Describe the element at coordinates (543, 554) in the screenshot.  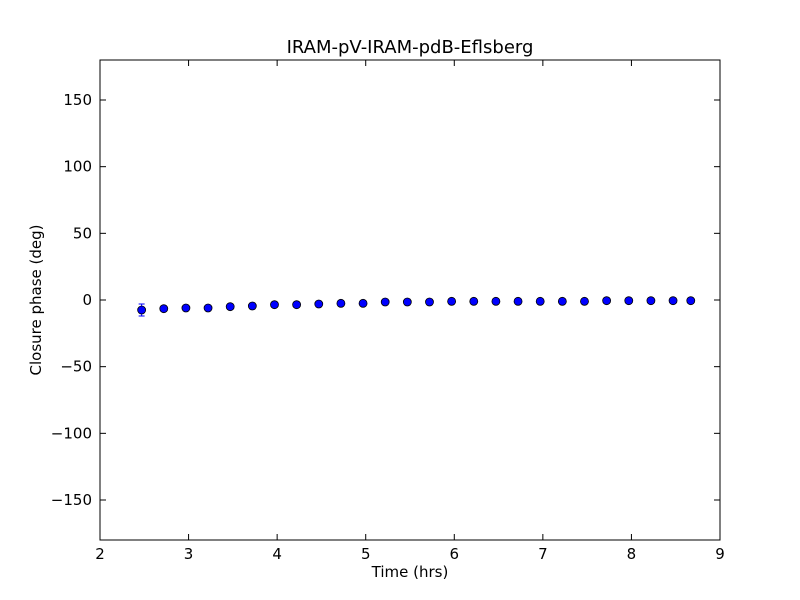
I see `x-tick-label: 7` at that location.